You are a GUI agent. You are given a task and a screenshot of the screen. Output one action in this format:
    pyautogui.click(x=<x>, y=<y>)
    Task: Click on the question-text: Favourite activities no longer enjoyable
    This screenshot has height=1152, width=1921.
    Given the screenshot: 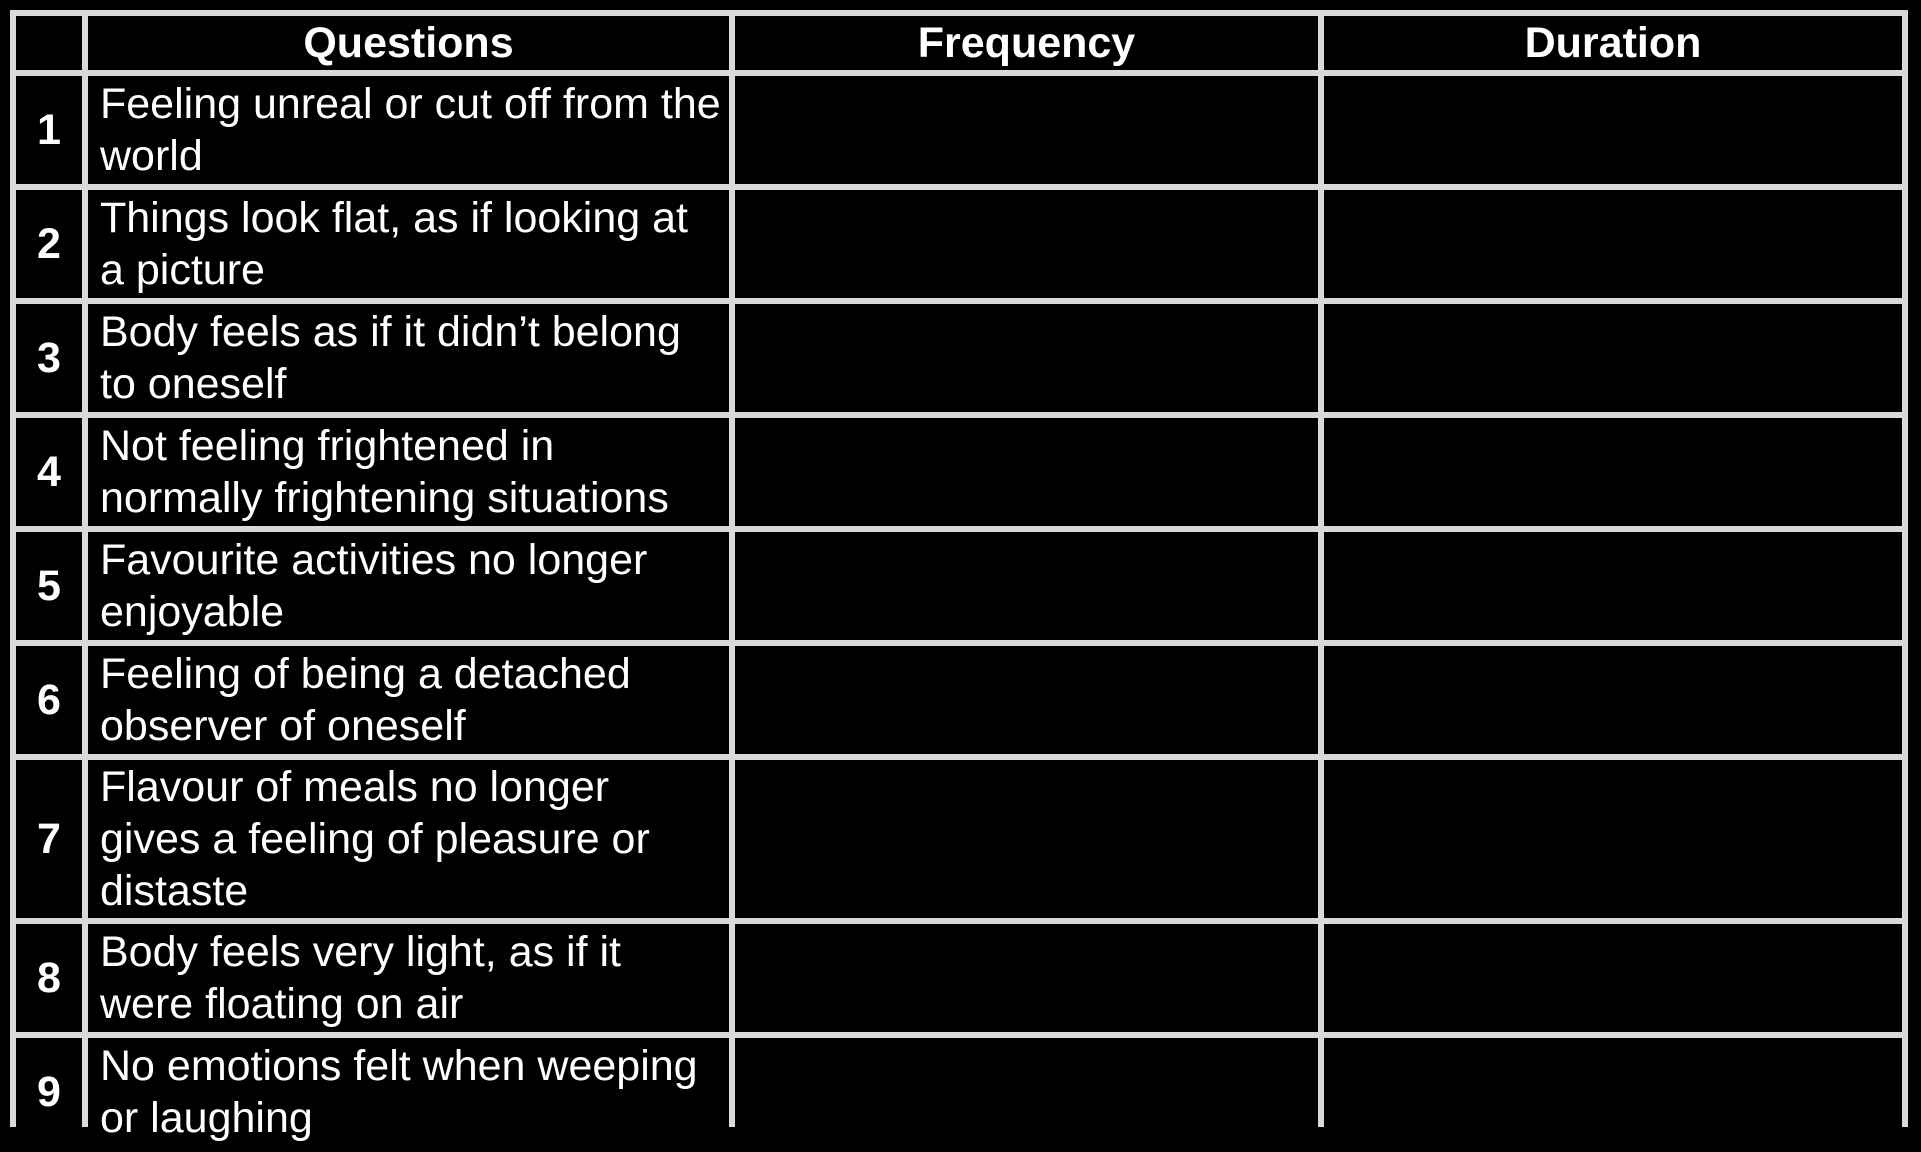 What is the action you would take?
    pyautogui.click(x=408, y=586)
    